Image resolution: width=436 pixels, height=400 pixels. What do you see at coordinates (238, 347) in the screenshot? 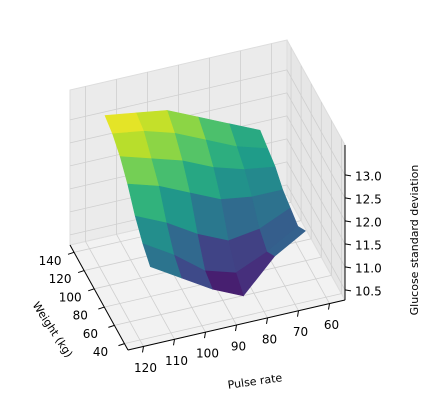
I see `y-tick-label: 90` at bounding box center [238, 347].